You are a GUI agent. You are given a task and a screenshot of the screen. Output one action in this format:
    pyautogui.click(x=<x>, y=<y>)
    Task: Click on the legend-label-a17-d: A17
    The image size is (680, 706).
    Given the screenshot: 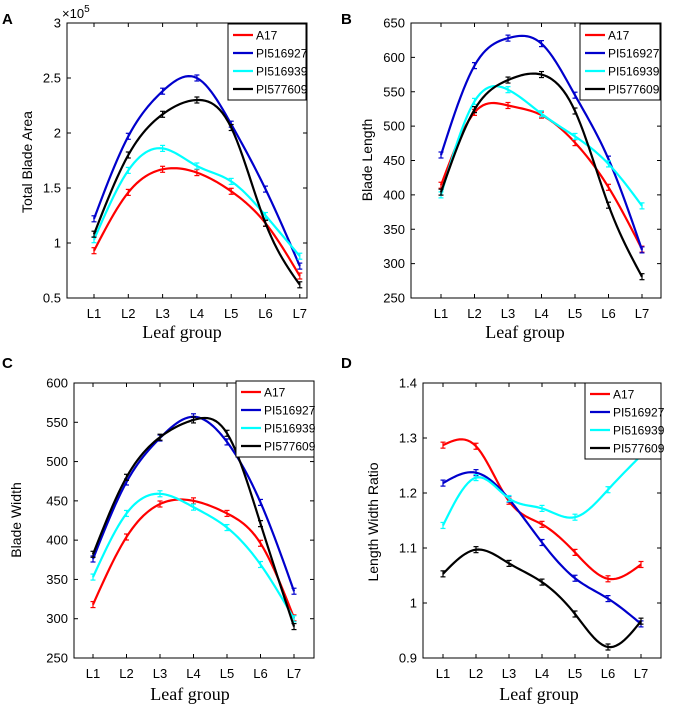 What is the action you would take?
    pyautogui.click(x=624, y=395)
    